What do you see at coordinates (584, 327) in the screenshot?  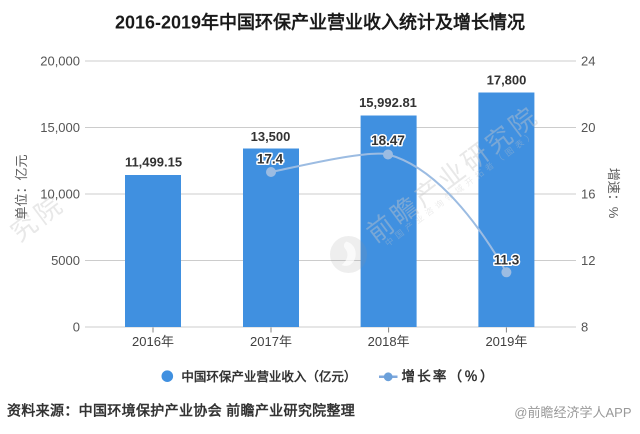 I see `svg-text: 8` at bounding box center [584, 327].